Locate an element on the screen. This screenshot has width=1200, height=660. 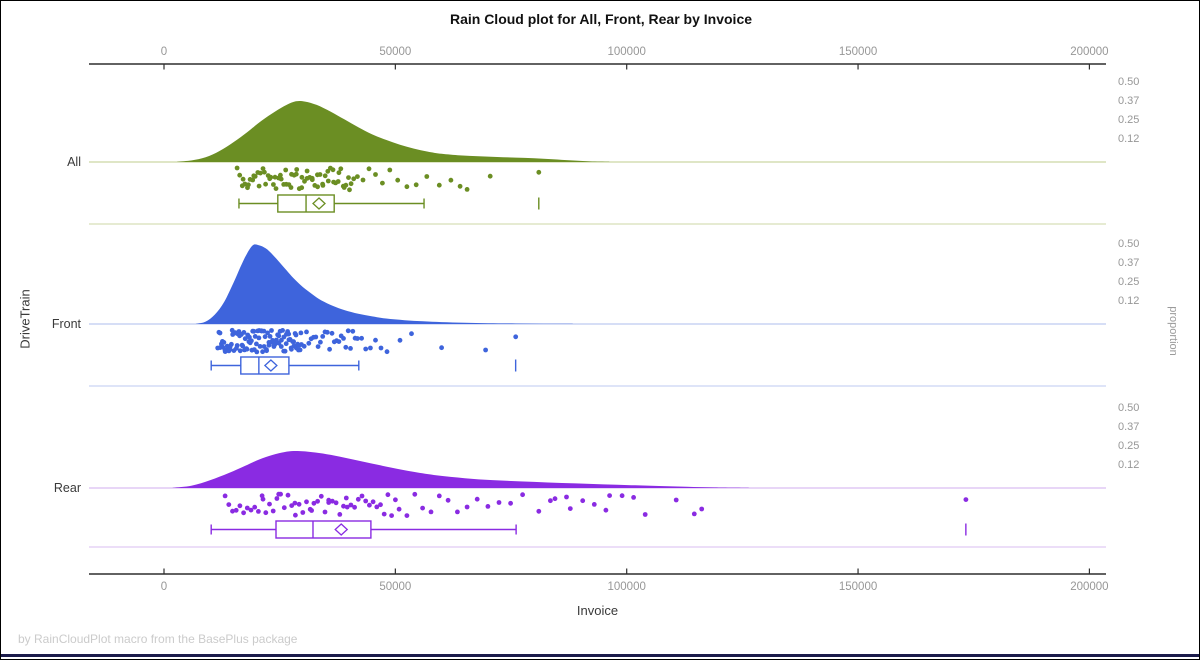
bottom-bar is located at coordinates (600, 655).